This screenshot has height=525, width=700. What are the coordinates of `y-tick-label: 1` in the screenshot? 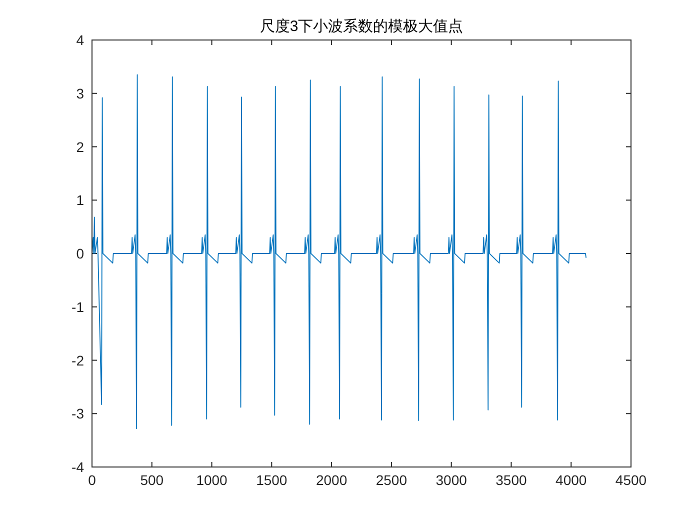 It's located at (80, 200).